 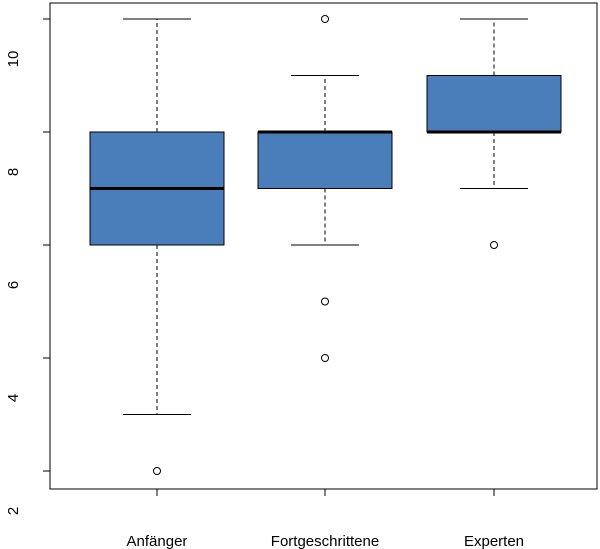 What do you see at coordinates (325, 519) in the screenshot?
I see `x-axis: Anfänger Fortgeschrittene Experten` at bounding box center [325, 519].